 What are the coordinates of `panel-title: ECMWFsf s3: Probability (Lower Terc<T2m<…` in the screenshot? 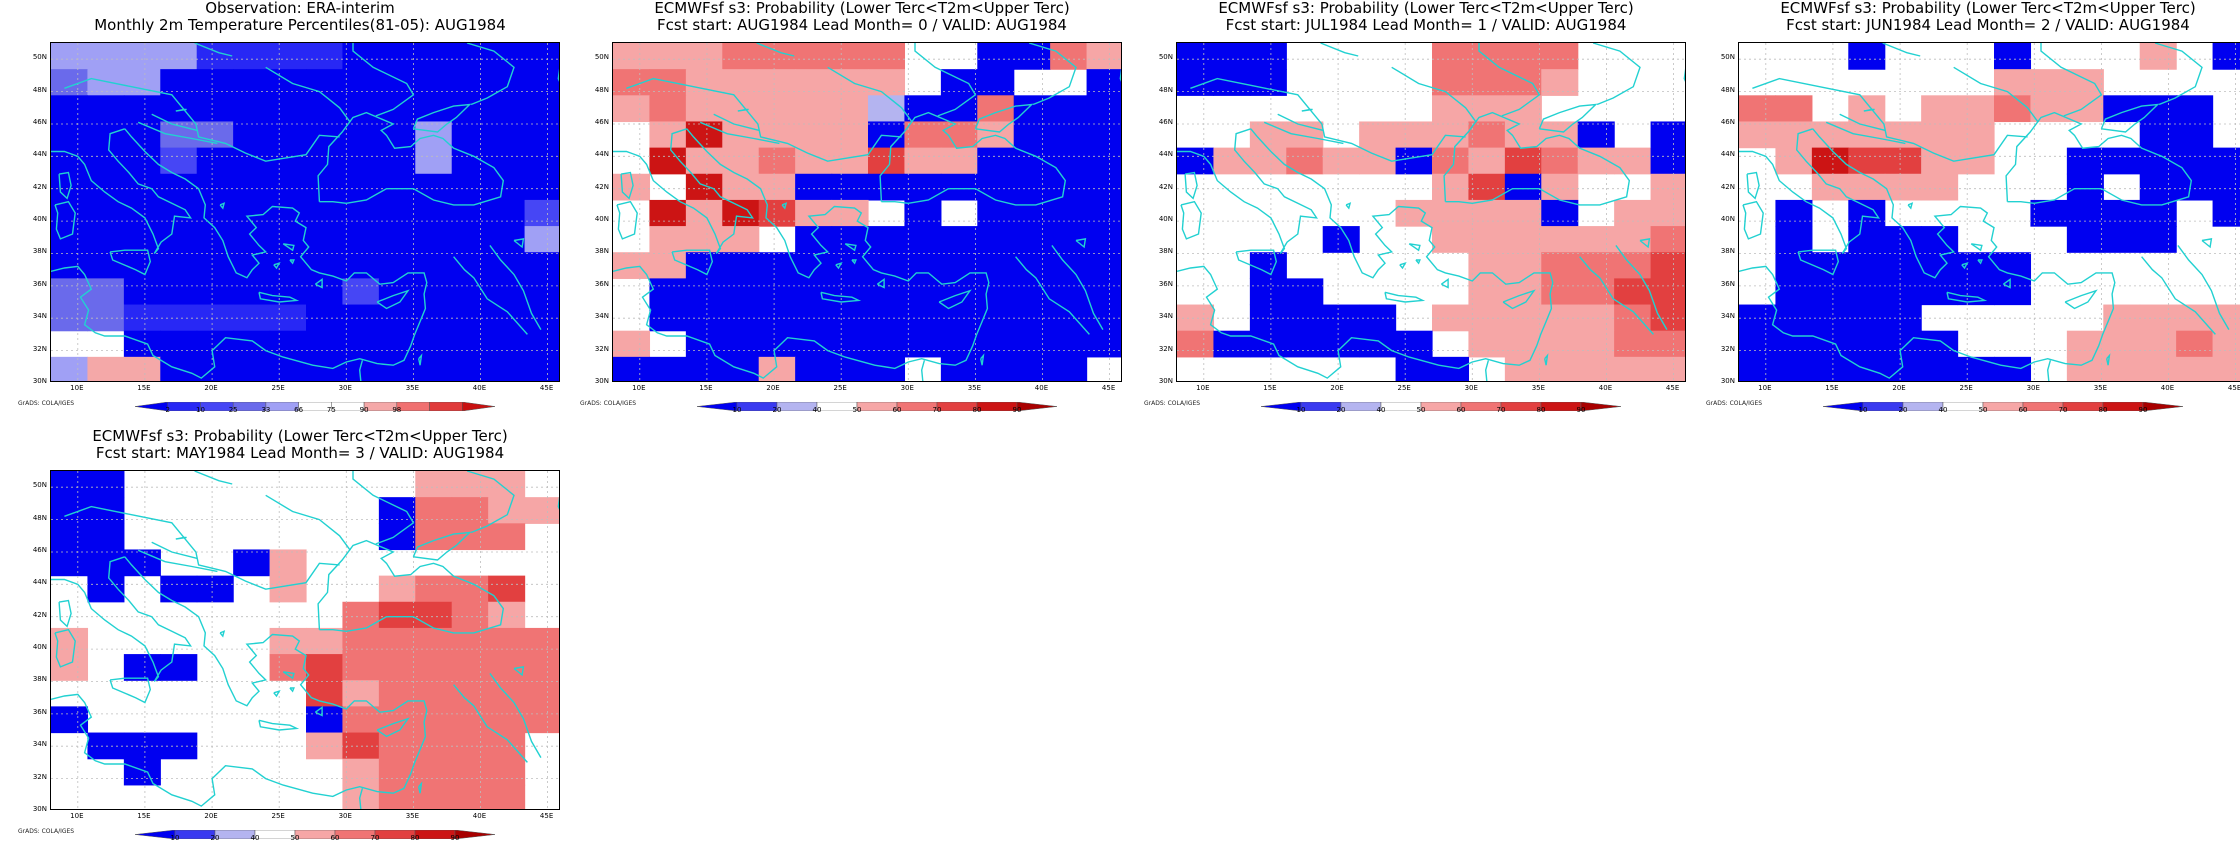 It's located at (1988, 8).